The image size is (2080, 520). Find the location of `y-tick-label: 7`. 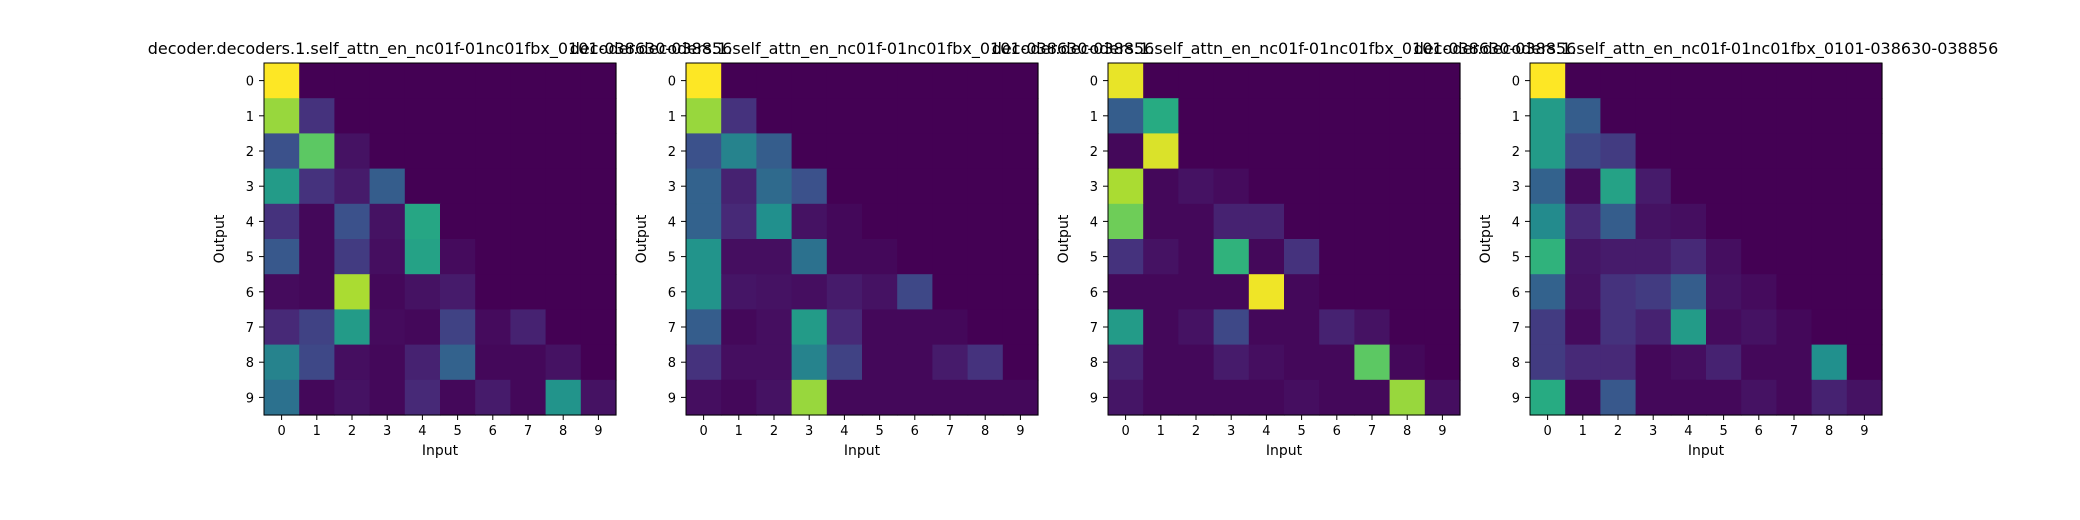

y-tick-label: 7 is located at coordinates (672, 328).